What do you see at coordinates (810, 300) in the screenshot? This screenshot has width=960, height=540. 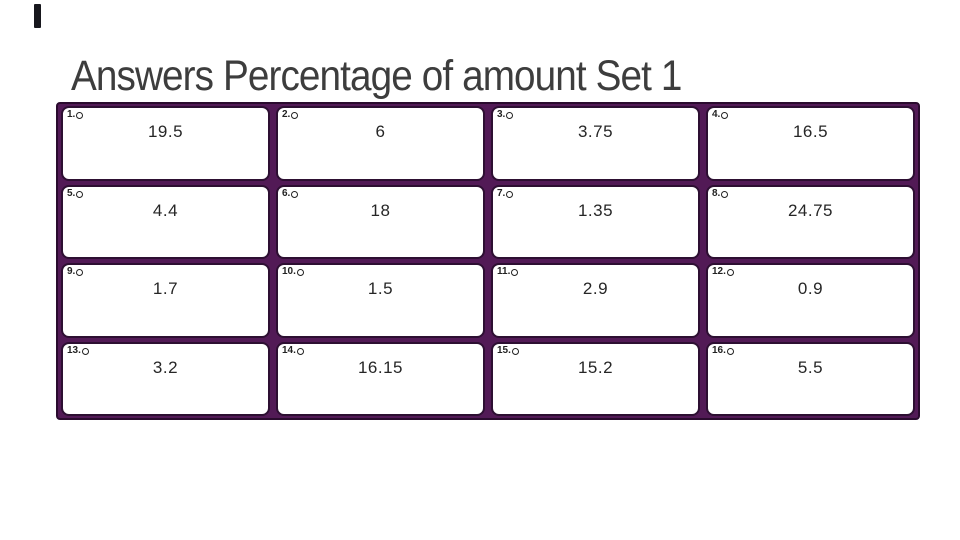 I see `answer-card: 12. 0.9` at bounding box center [810, 300].